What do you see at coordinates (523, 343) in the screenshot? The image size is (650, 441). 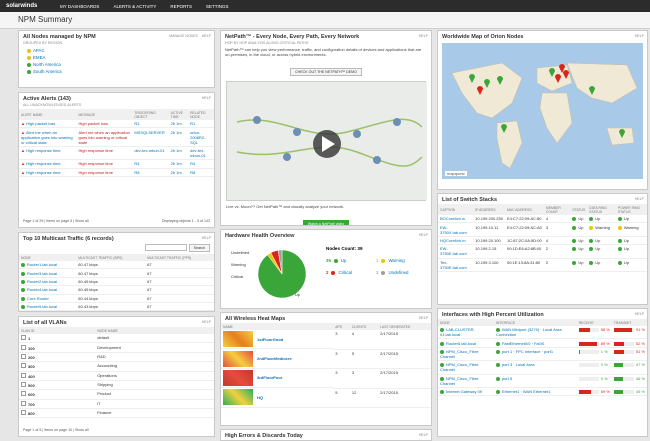 I see `cell-text: FastEthernet0/0 · Fa0/0` at bounding box center [523, 343].